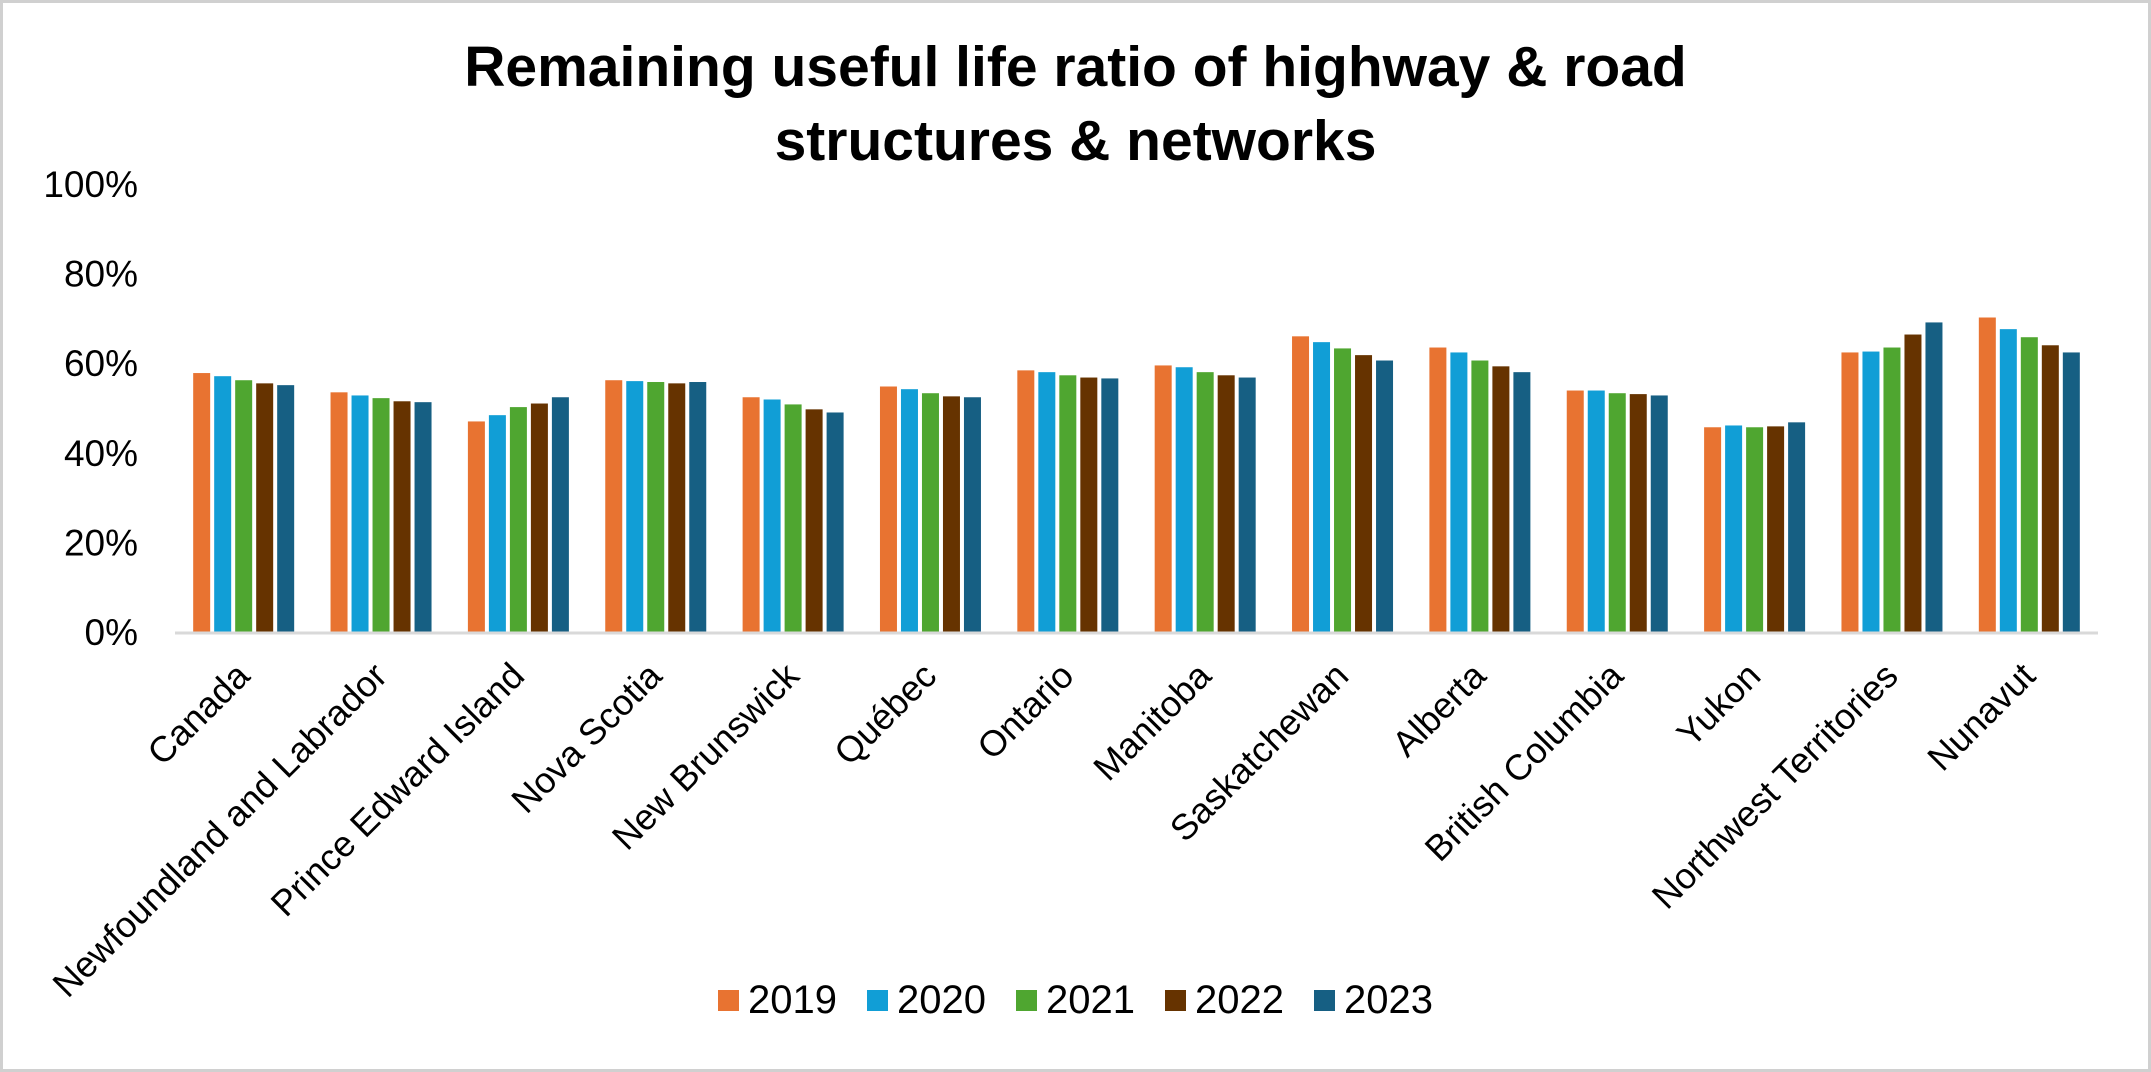 The height and width of the screenshot is (1072, 2151). Describe the element at coordinates (1075, 141) in the screenshot. I see `chart-title-line-2: structures & networks` at that location.